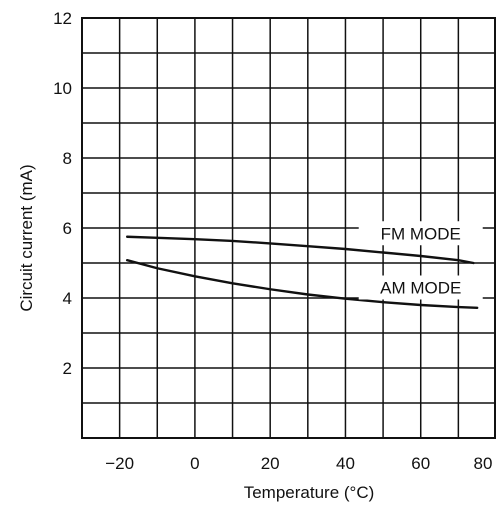 The height and width of the screenshot is (506, 497). What do you see at coordinates (62, 18) in the screenshot?
I see `y-tick-label: 12` at bounding box center [62, 18].